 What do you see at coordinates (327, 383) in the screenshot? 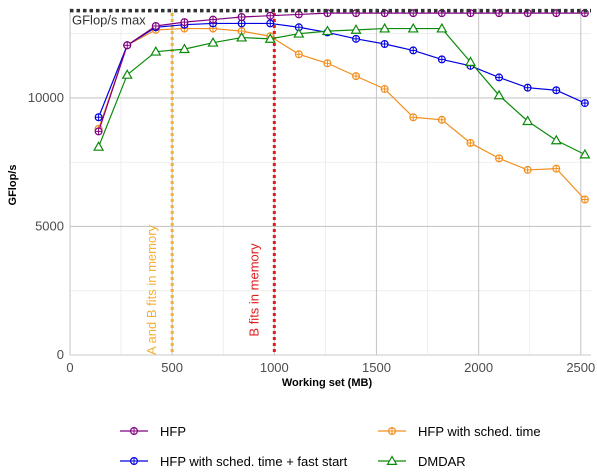
I see `x-axis-title: Working set (MB)` at bounding box center [327, 383].